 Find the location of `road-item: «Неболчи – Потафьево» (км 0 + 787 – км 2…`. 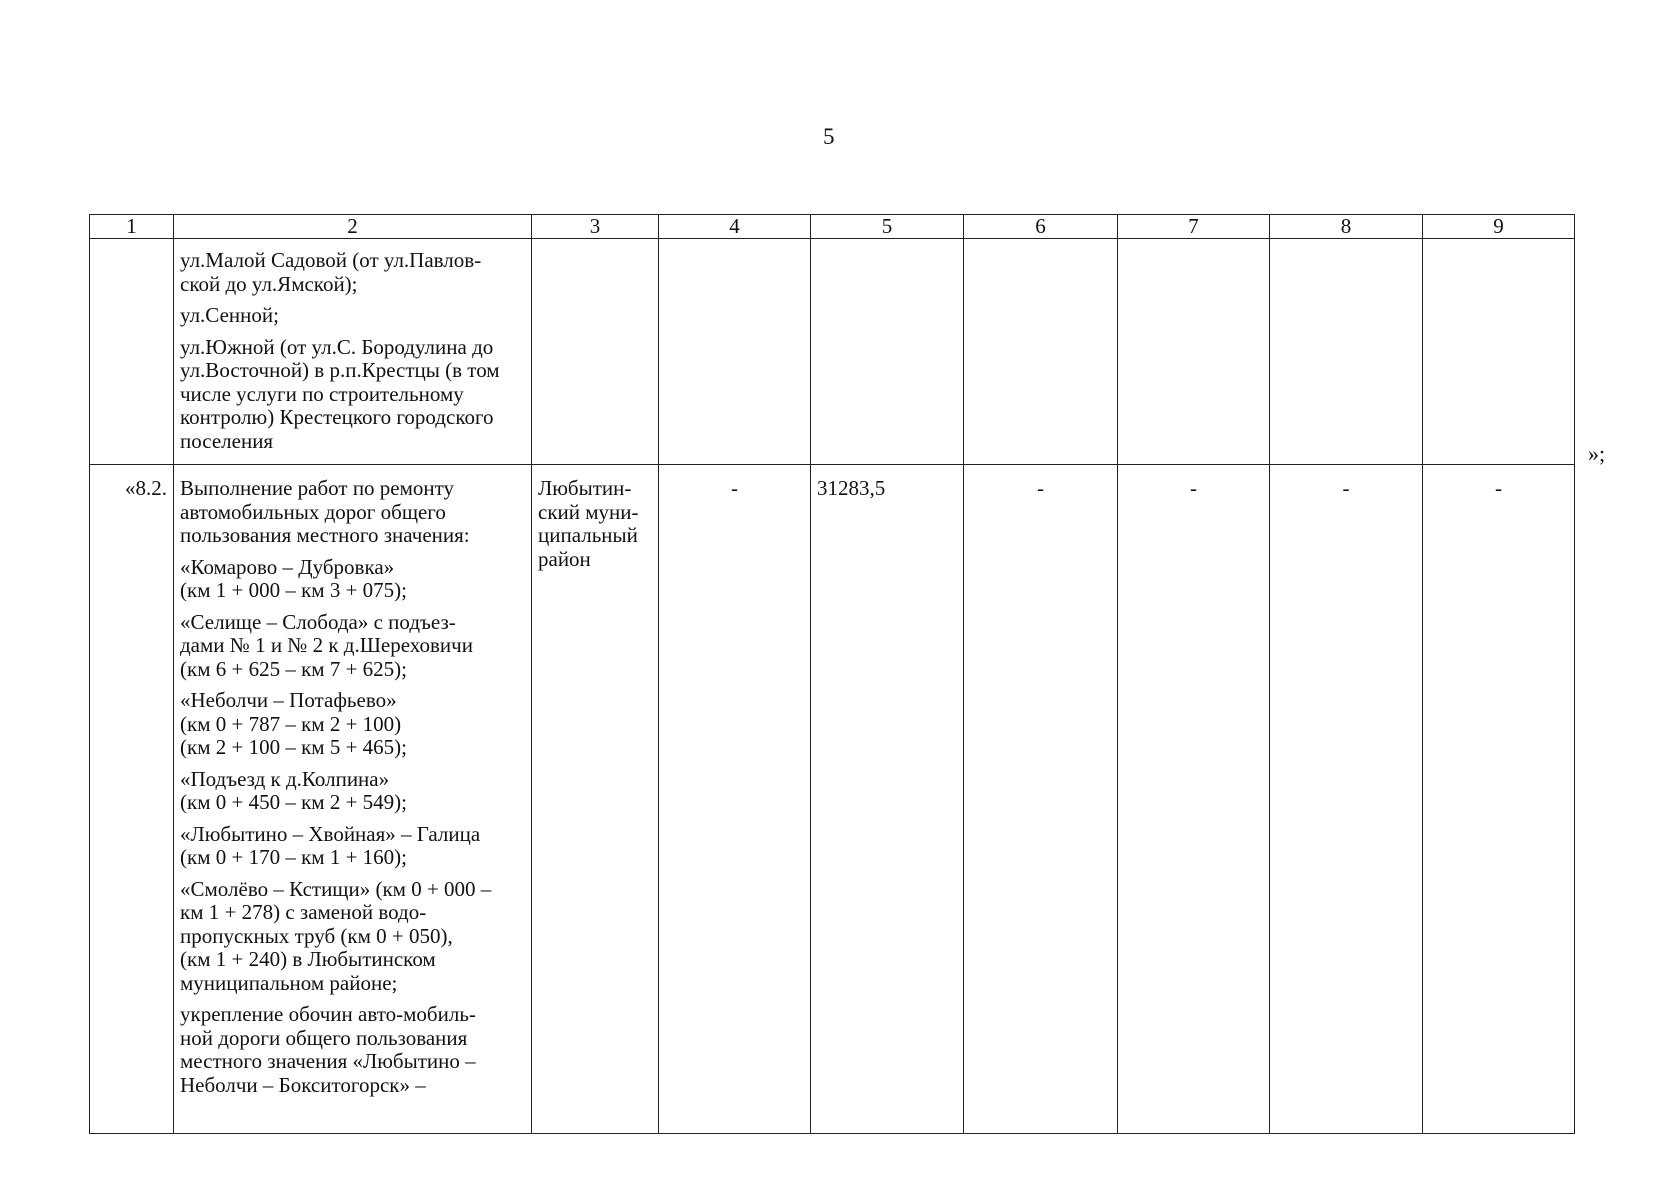

road-item: «Неболчи – Потафьево» (км 0 + 787 – км 2… is located at coordinates (293, 723).